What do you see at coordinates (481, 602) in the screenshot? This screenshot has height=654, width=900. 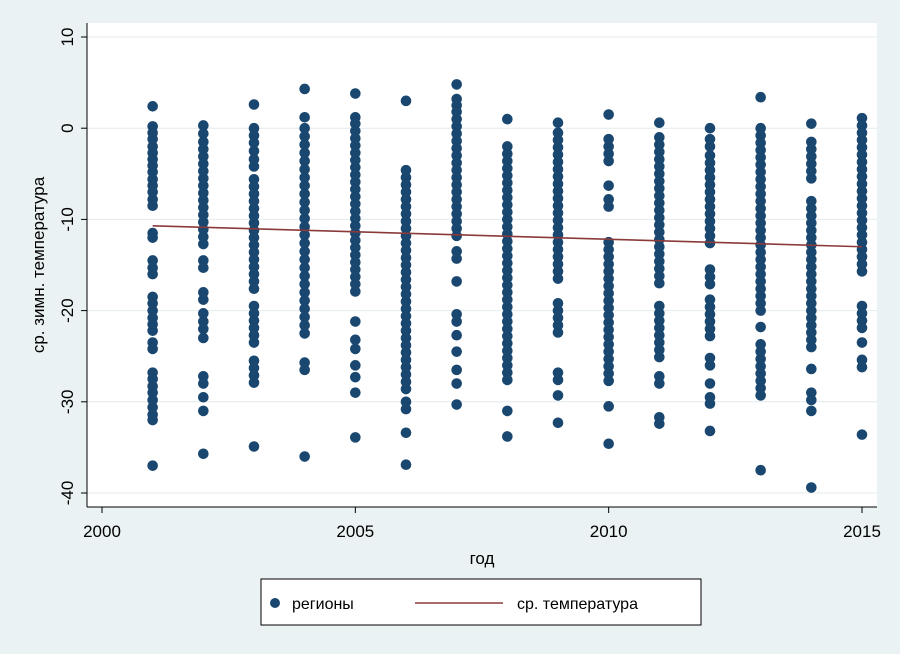 I see `legend: регионы ср. температура` at bounding box center [481, 602].